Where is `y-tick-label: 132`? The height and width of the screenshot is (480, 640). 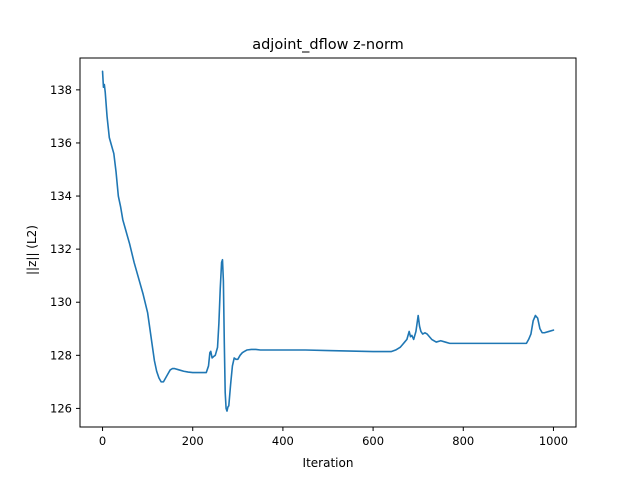
y-tick-label: 132 is located at coordinates (61, 249).